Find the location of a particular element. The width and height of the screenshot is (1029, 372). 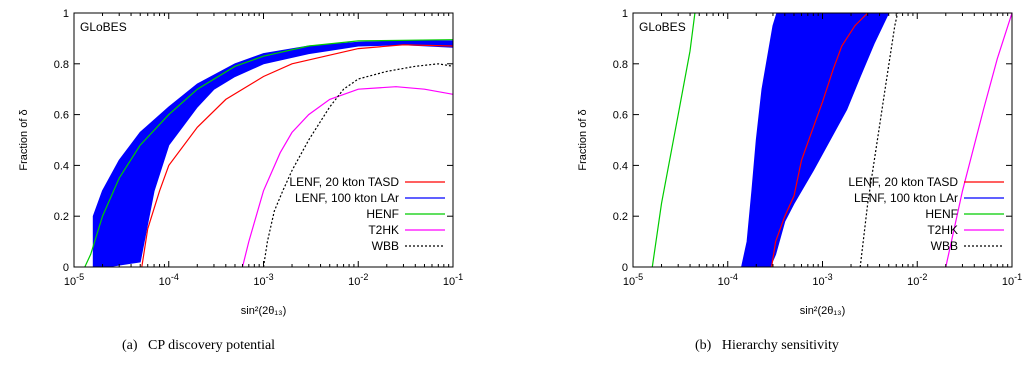

caption-b: (b) Hierarchy sensitivity is located at coordinates (767, 346).